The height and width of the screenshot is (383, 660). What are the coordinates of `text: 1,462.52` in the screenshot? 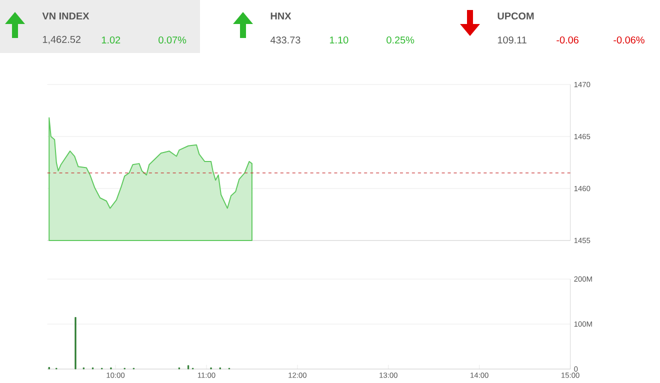 It's located at (61, 40).